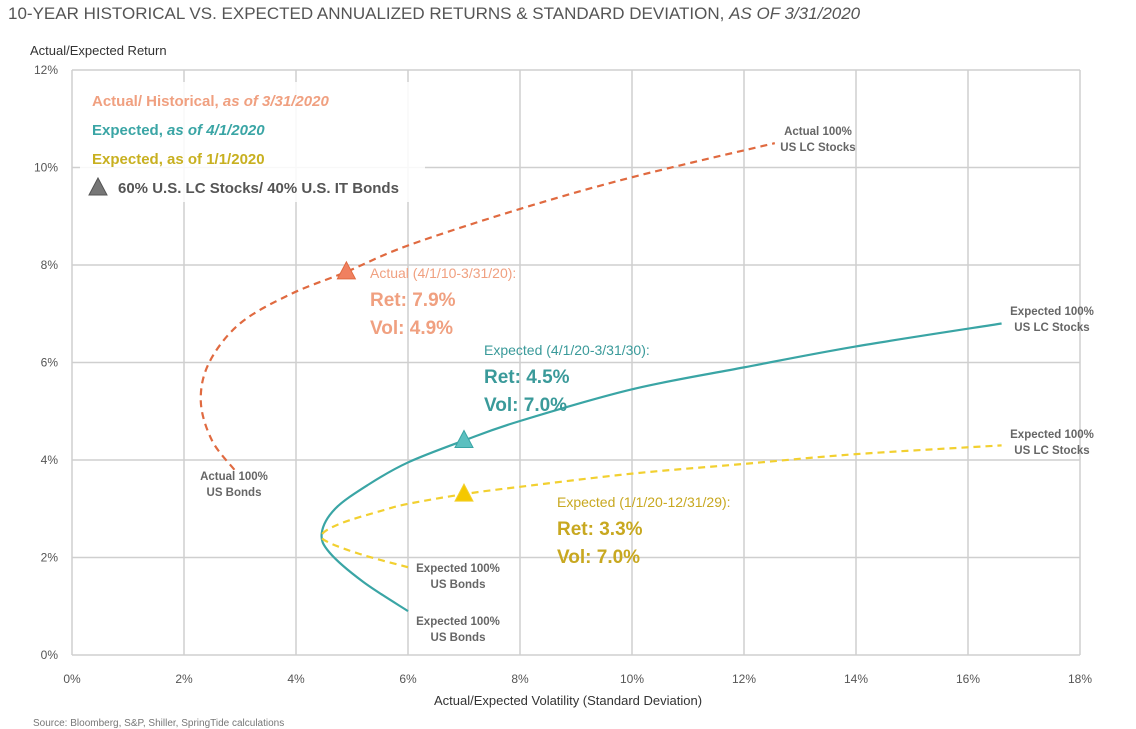 Image resolution: width=1136 pixels, height=729 pixels. Describe the element at coordinates (258, 188) in the screenshot. I see `legend-entry: 60% U.S. LC Stocks/ 40% U.S. IT Bonds` at that location.